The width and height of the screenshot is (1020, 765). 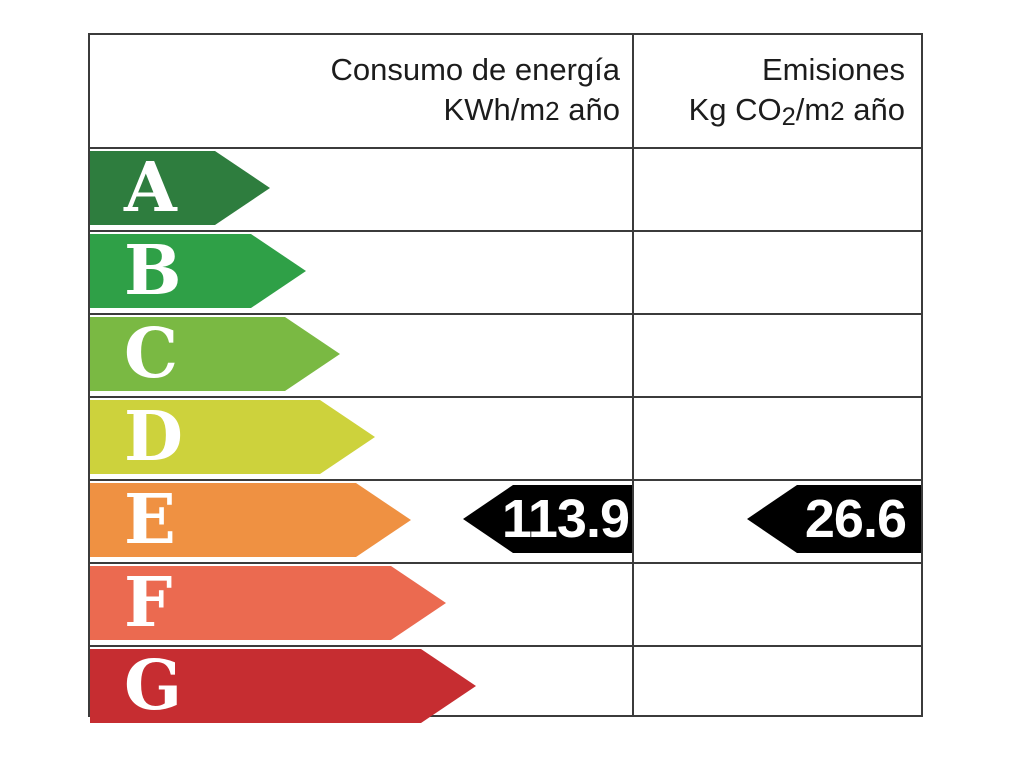 I want to click on rating-arrow-e: E, so click(x=250, y=520).